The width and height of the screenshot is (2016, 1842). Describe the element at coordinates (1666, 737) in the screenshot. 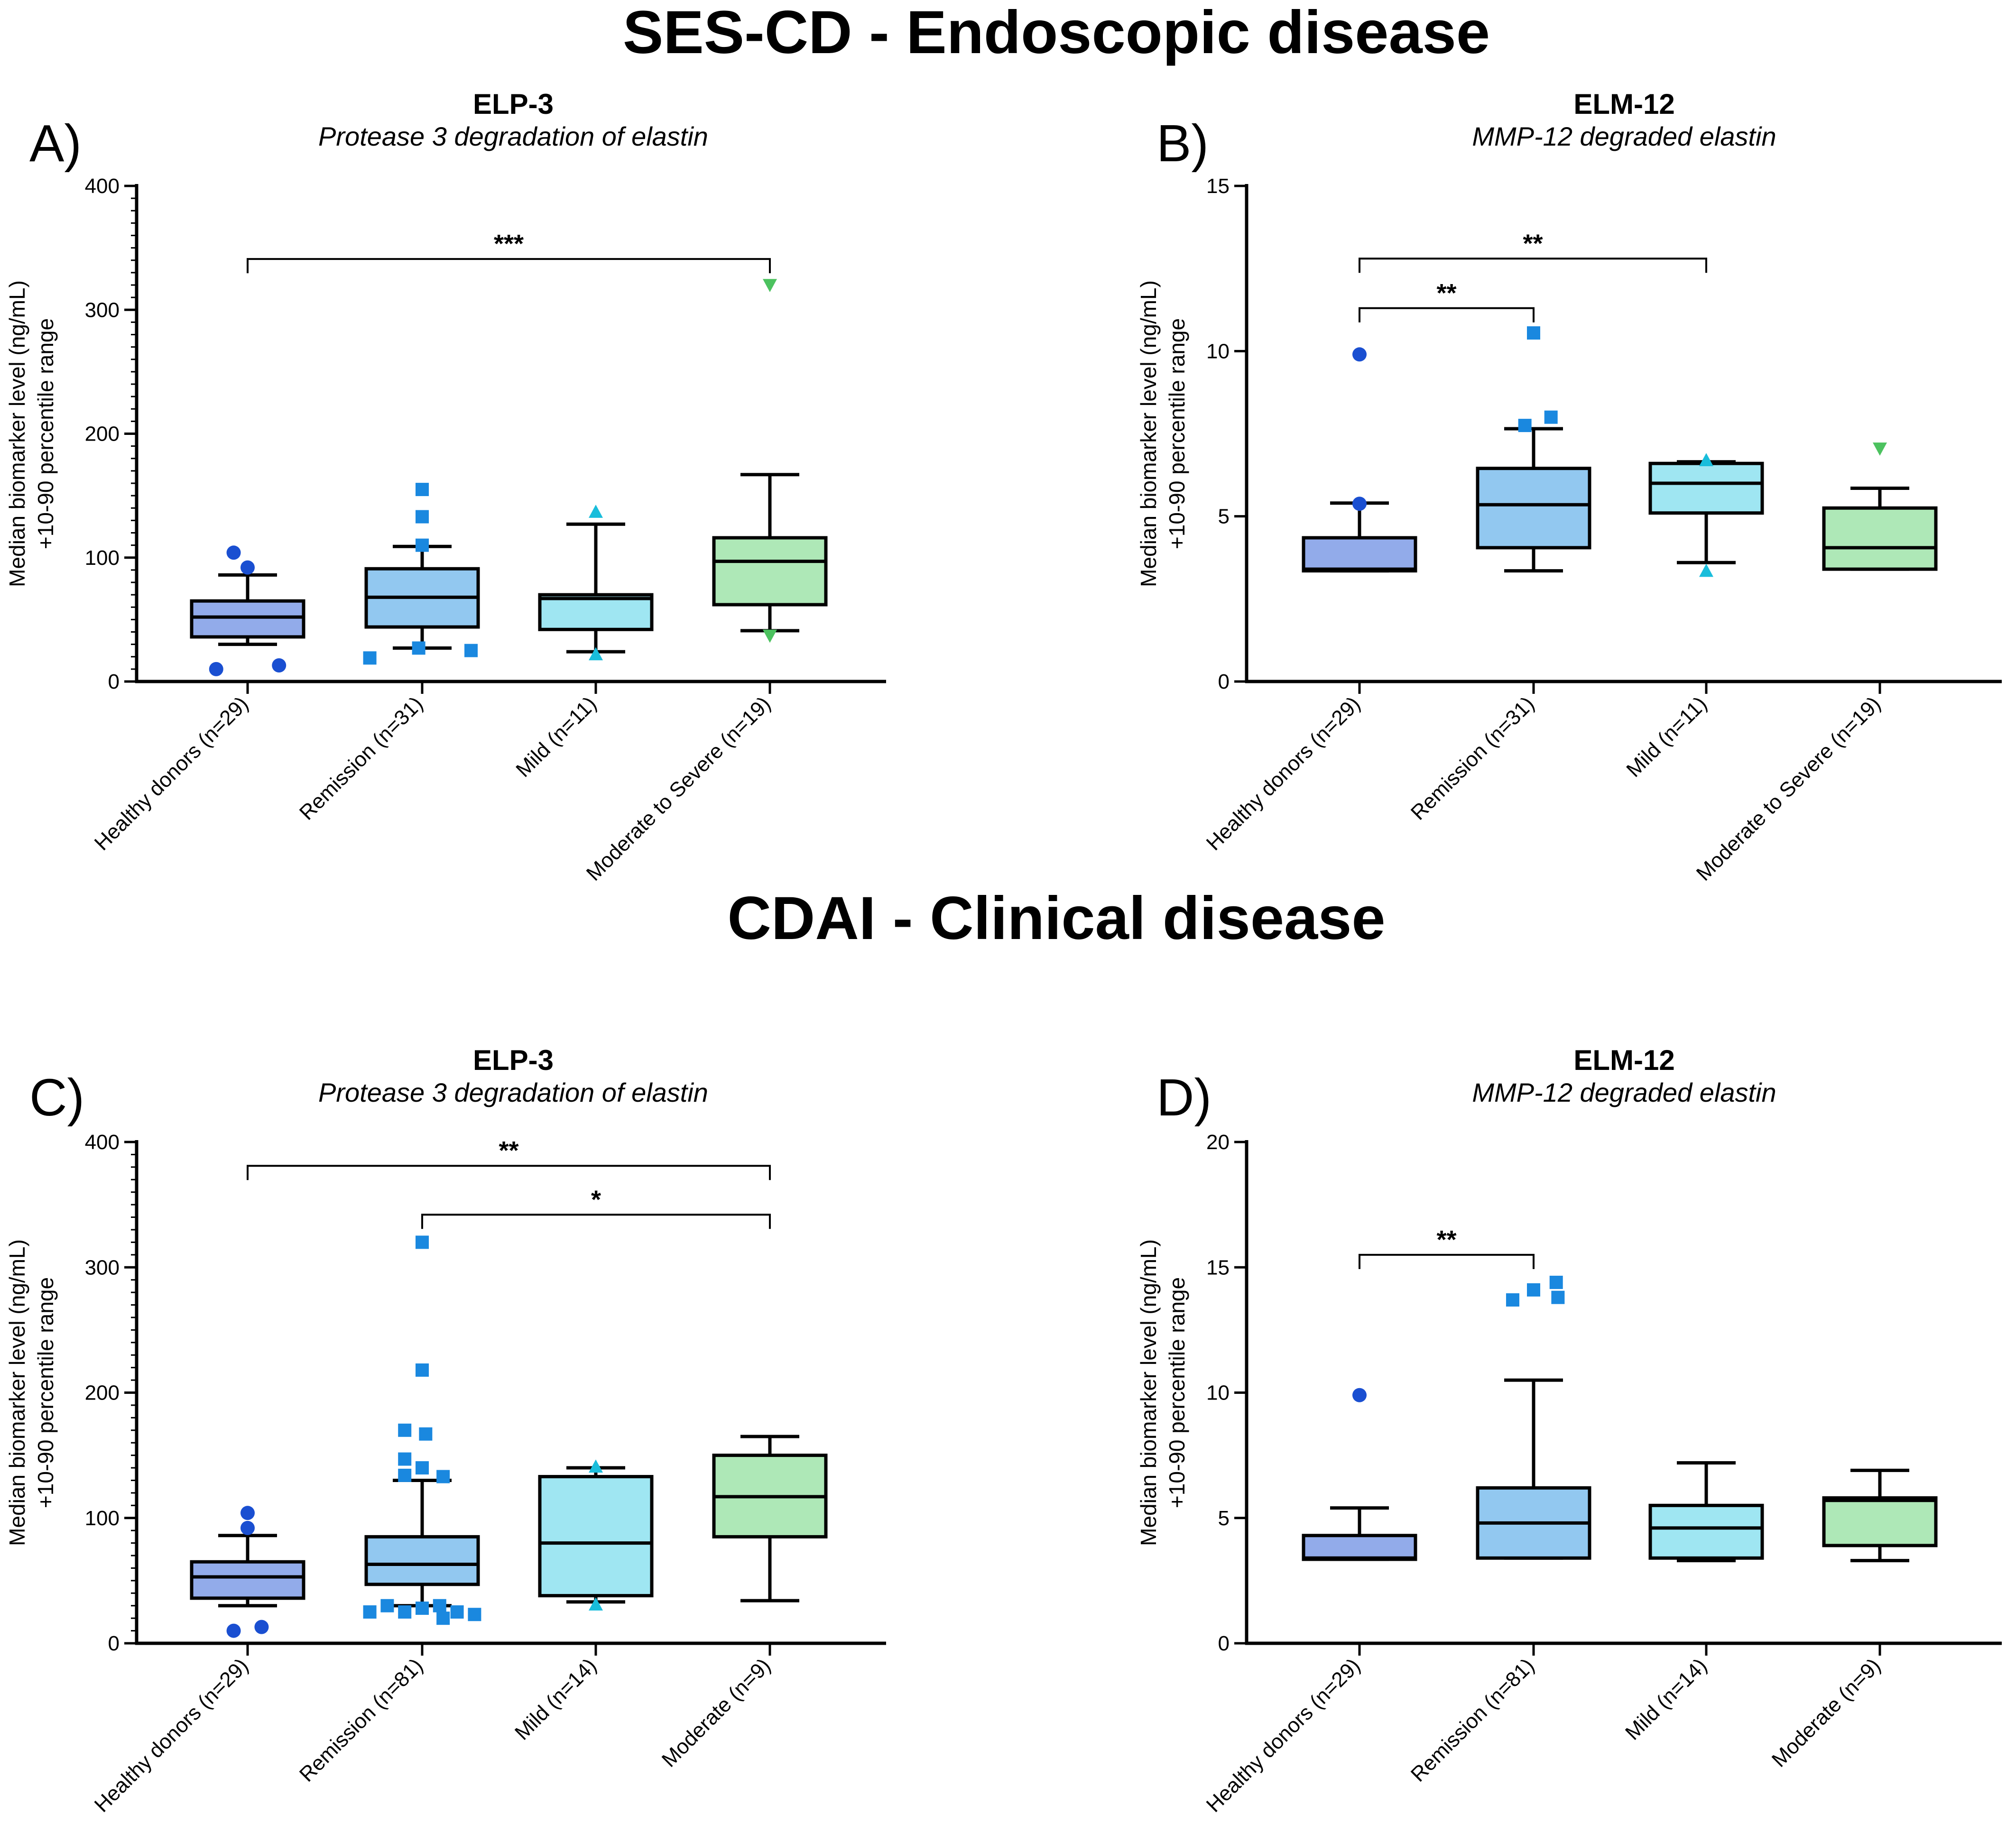

I see `x-category-label: Mild (n=11)` at that location.